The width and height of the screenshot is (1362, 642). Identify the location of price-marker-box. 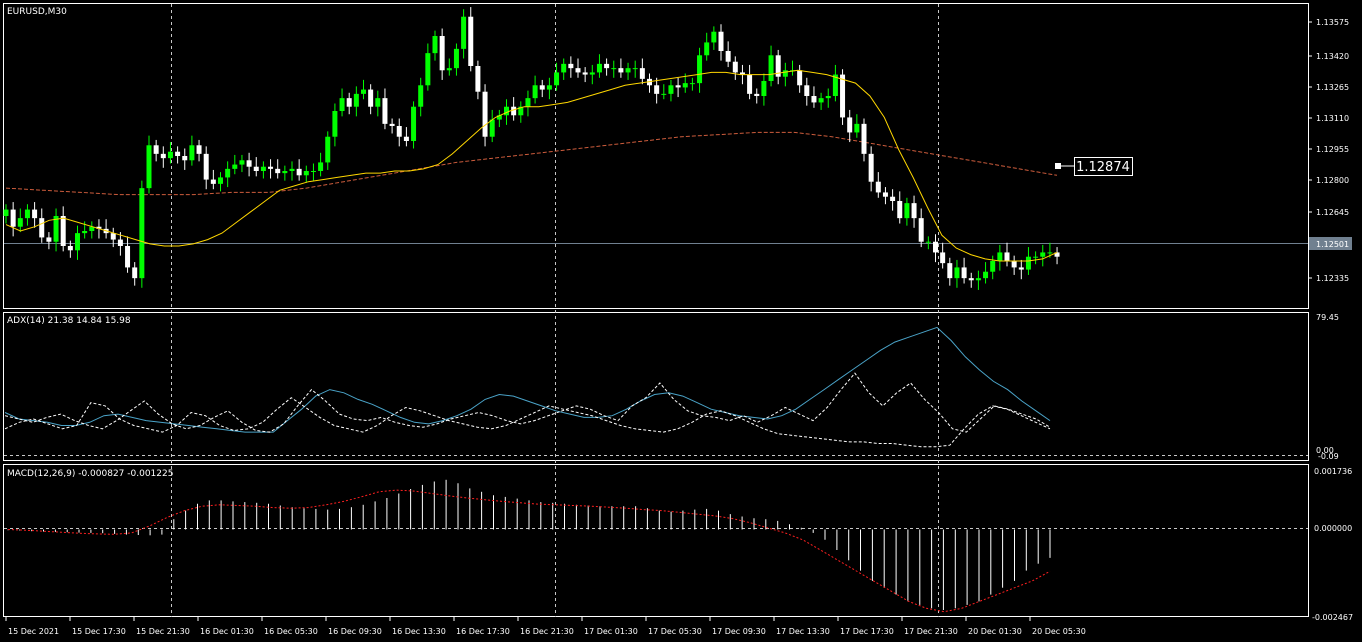
(1103, 166).